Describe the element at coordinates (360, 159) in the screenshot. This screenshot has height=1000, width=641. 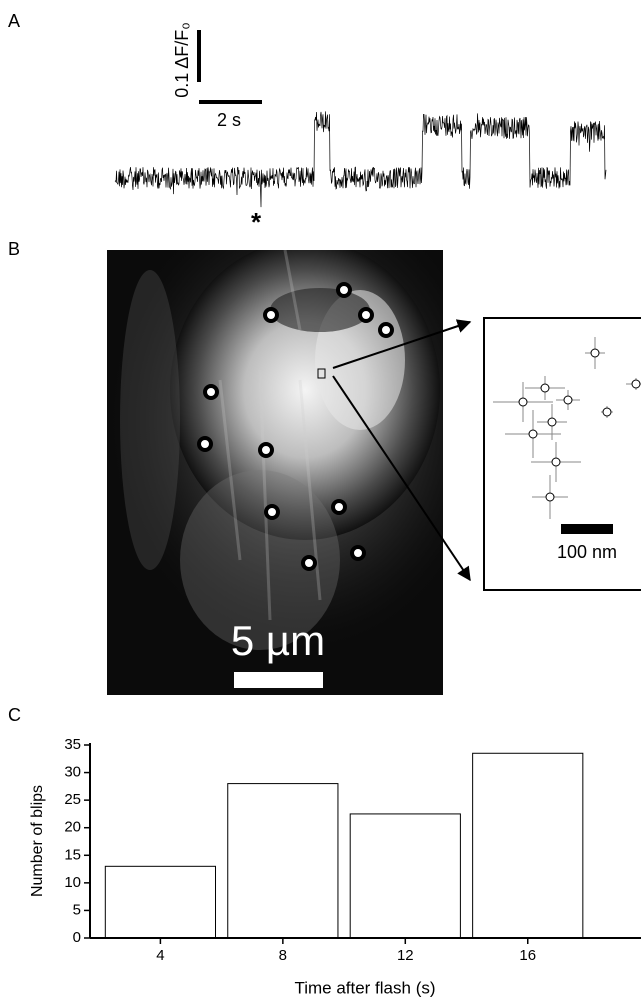
I see `trace` at that location.